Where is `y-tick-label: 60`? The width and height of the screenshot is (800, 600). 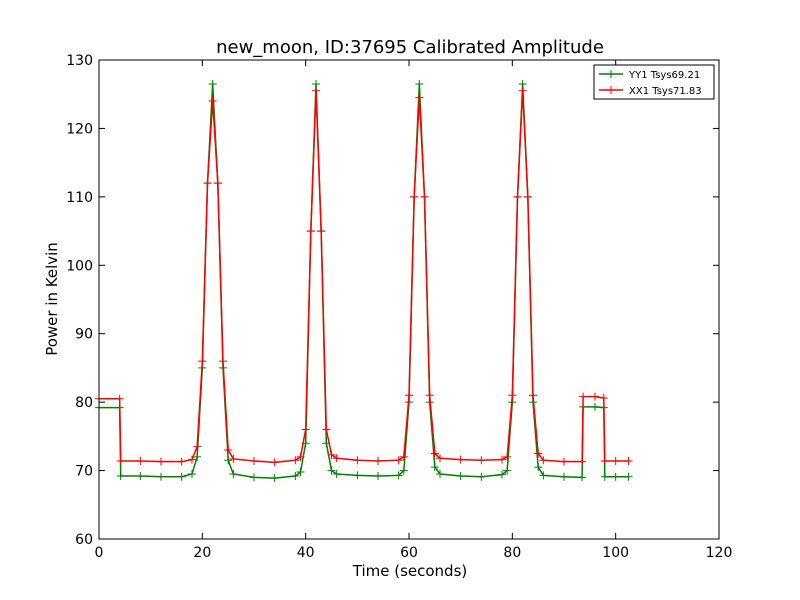
y-tick-label: 60 is located at coordinates (84, 540).